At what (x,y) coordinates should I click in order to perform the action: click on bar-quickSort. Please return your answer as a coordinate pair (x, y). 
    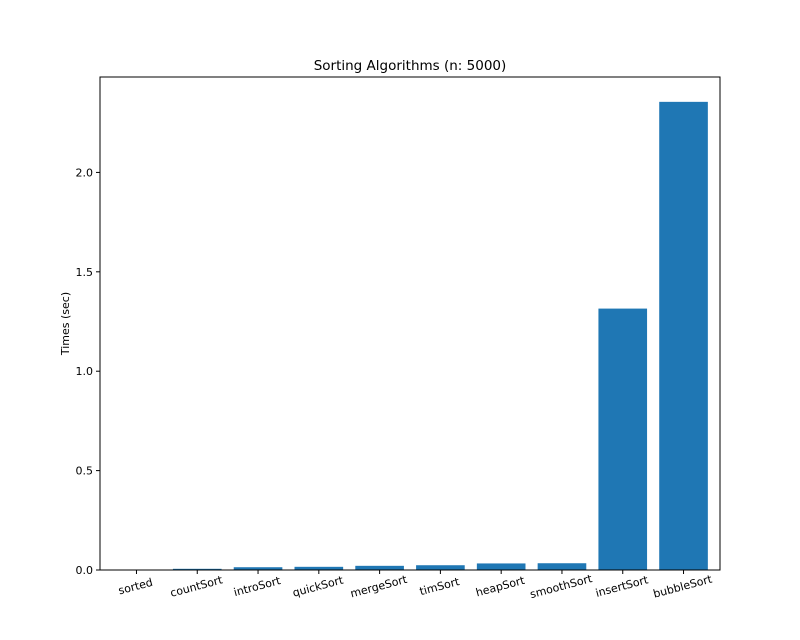
    Looking at the image, I should click on (319, 568).